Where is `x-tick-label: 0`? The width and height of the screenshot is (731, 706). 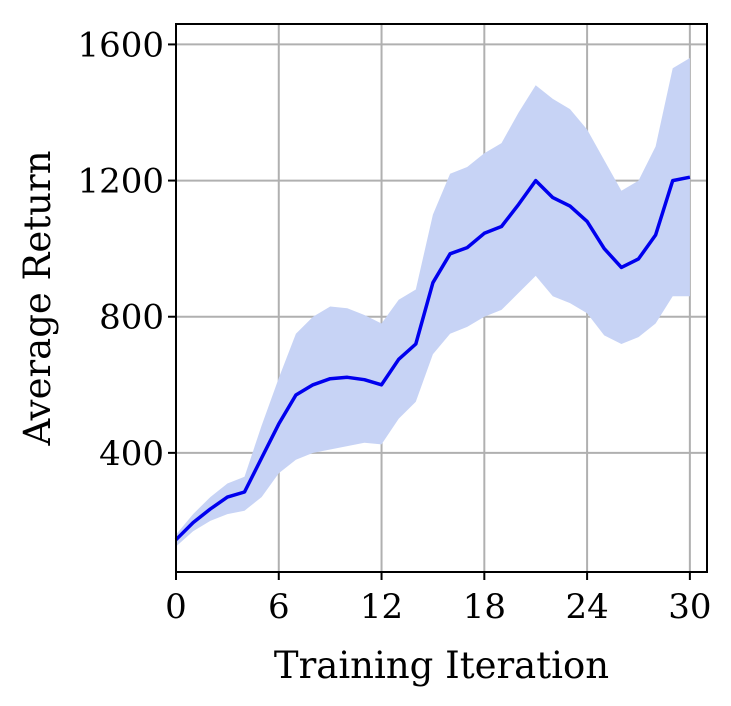
x-tick-label: 0 is located at coordinates (176, 607).